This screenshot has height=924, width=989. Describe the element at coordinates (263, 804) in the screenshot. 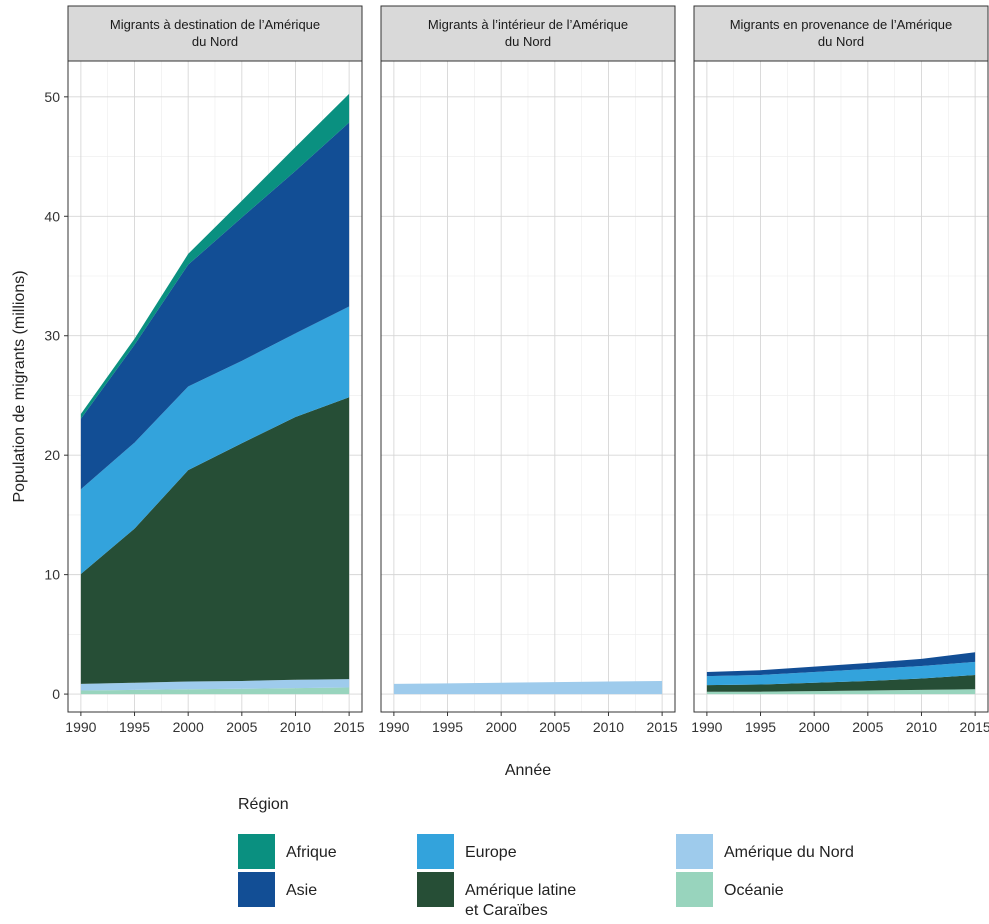

I see `legend-title: Région` at that location.